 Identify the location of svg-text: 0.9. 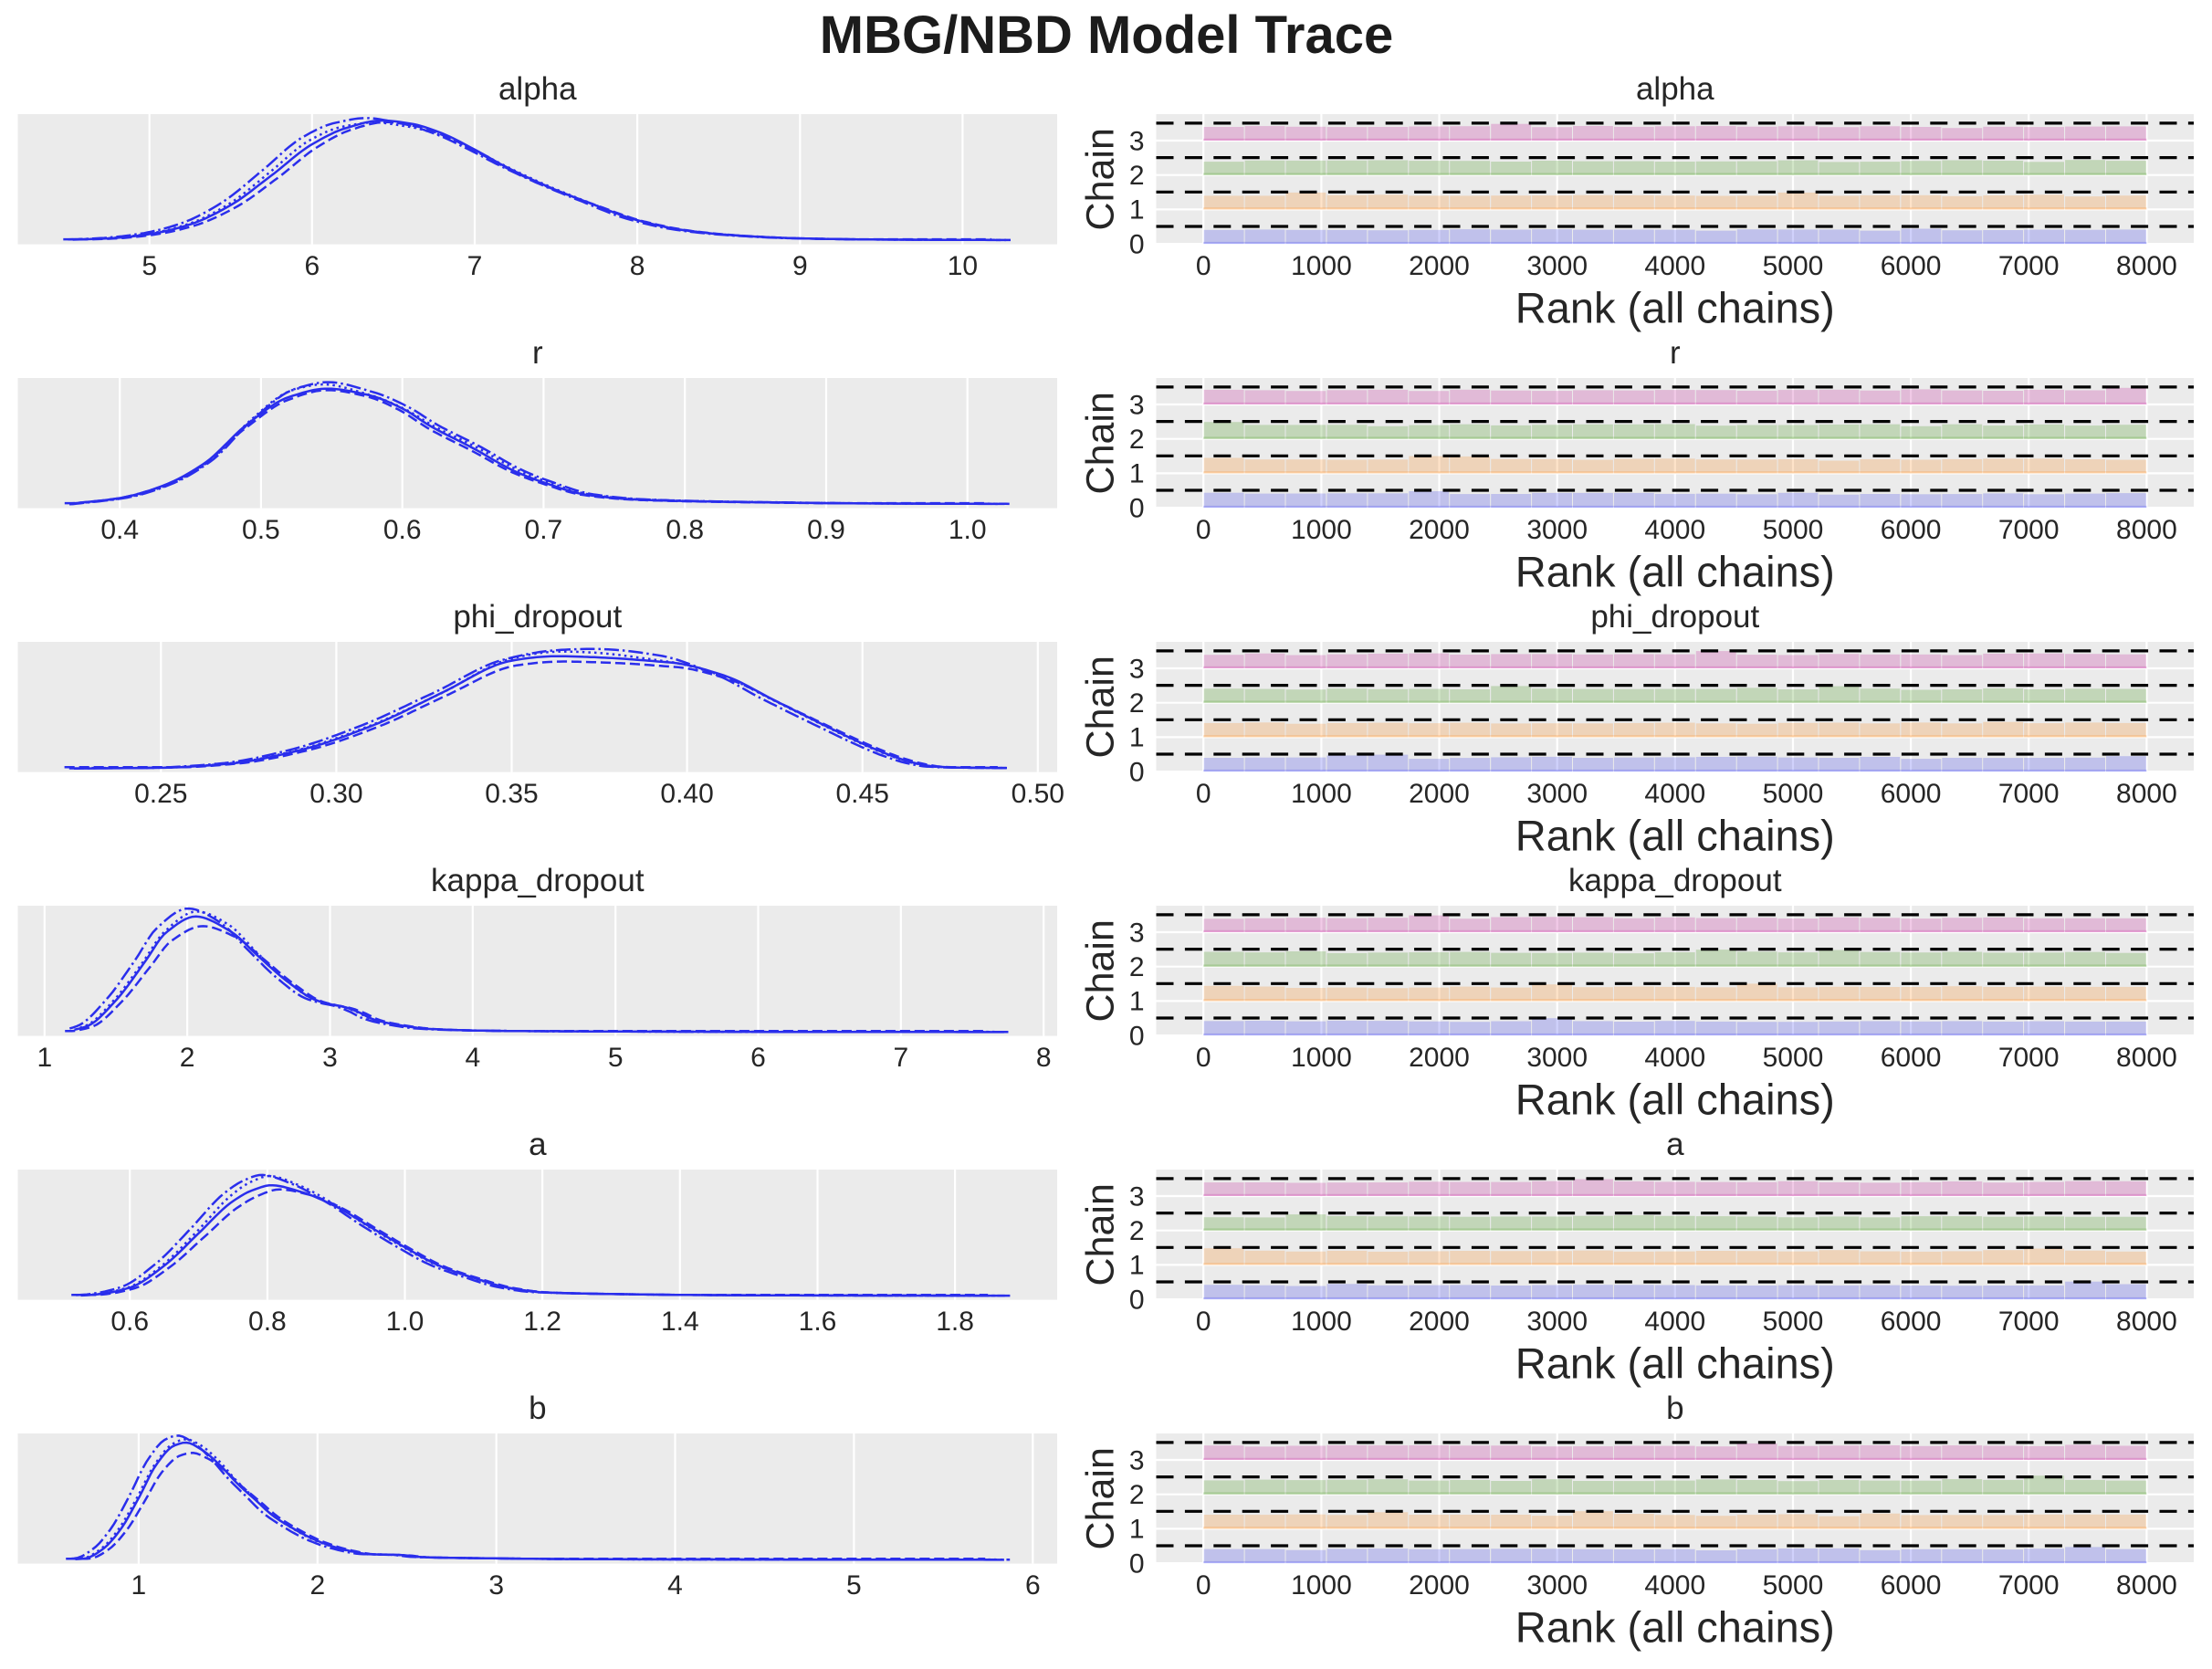
(826, 530).